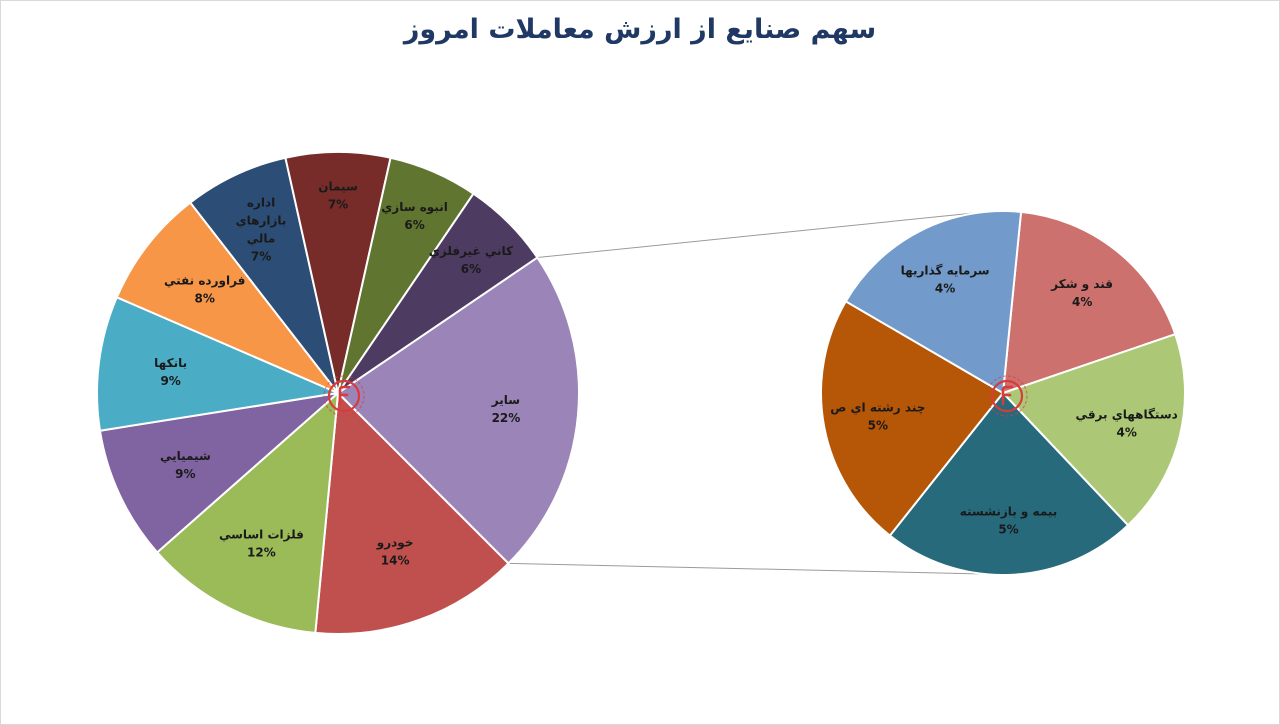 Image resolution: width=1280 pixels, height=725 pixels. What do you see at coordinates (338, 204) in the screenshot?
I see `main-pie-slice-7-value-label: 7%` at bounding box center [338, 204].